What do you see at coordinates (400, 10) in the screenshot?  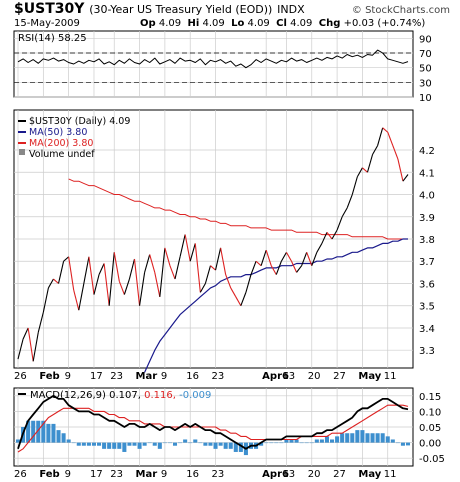 I see `source-credit: © StockCharts.com` at bounding box center [400, 10].